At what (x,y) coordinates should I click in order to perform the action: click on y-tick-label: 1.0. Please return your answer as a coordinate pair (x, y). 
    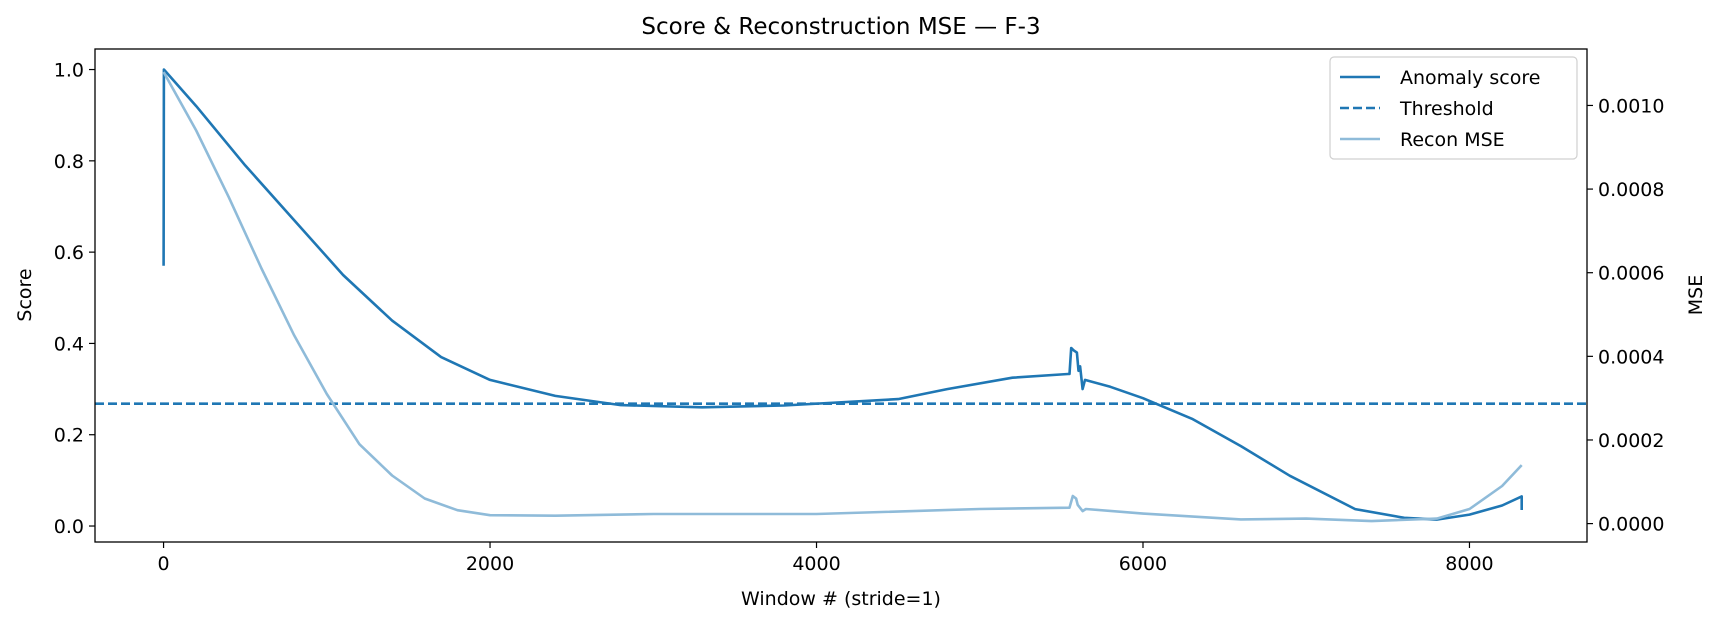
    Looking at the image, I should click on (69, 71).